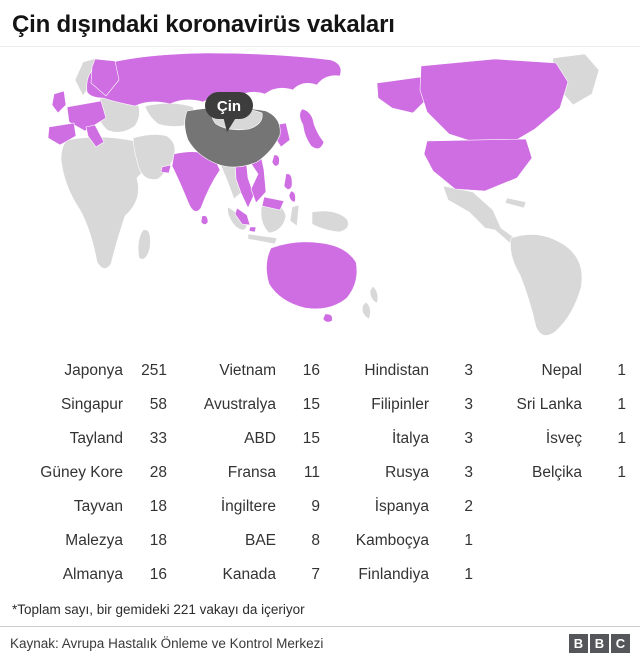 The image size is (640, 664). Describe the element at coordinates (549, 405) in the screenshot. I see `table-row: Sri Lanka 1` at that location.